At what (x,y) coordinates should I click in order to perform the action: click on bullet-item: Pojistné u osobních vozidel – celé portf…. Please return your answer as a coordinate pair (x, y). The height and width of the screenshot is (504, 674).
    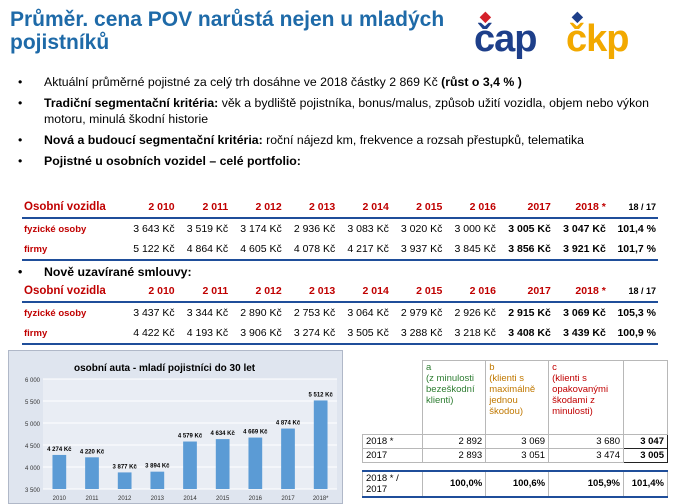
    Looking at the image, I should click on (338, 161).